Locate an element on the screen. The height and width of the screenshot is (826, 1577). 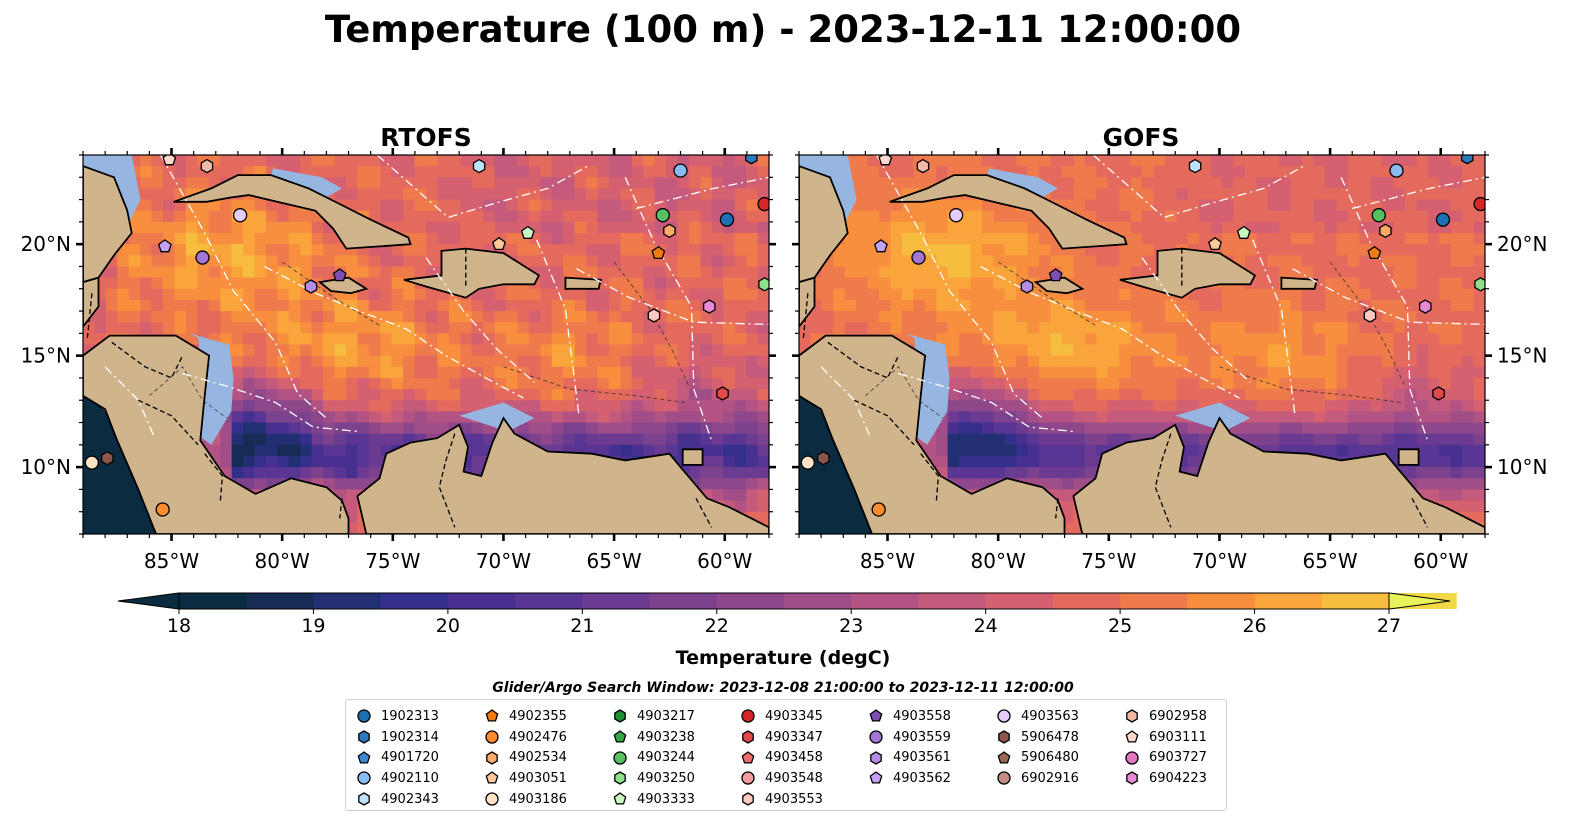
legend-label: 5906480 is located at coordinates (1050, 758).